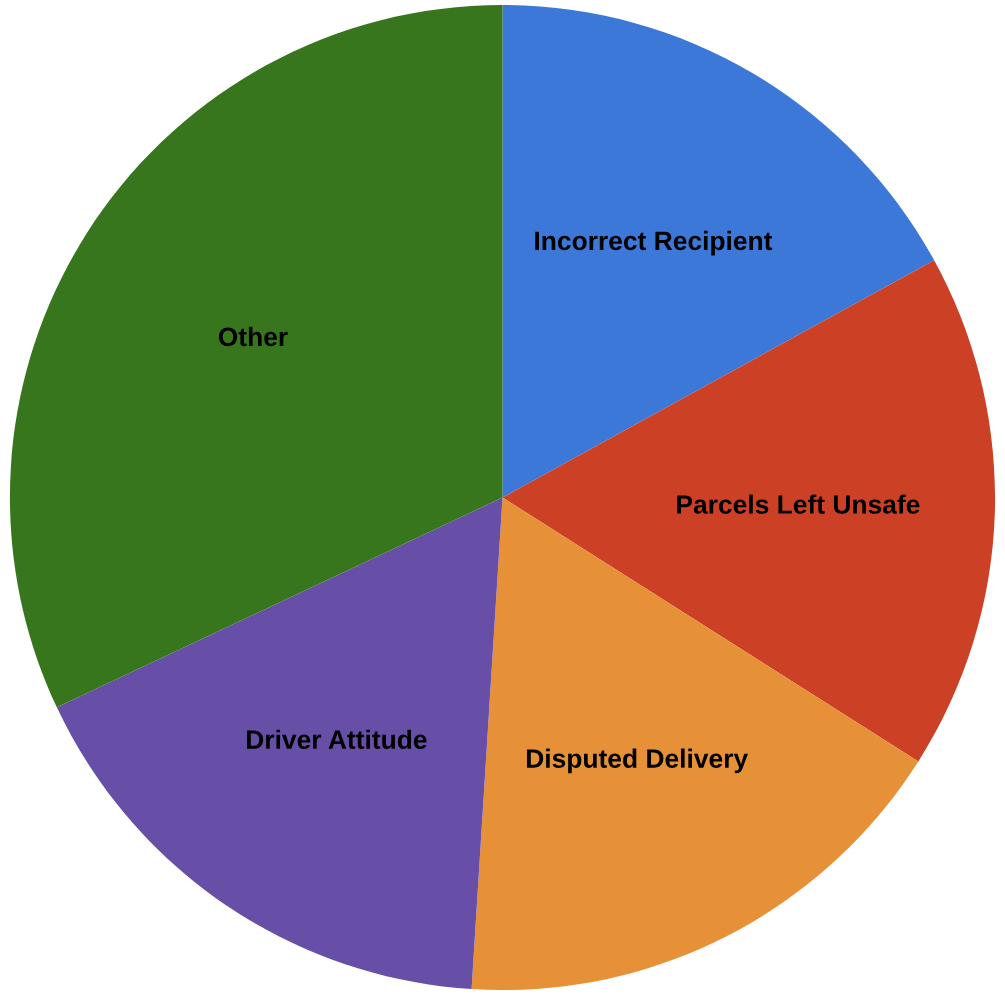 The height and width of the screenshot is (995, 1005). Describe the element at coordinates (798, 504) in the screenshot. I see `slice-label: Parcels Left Unsafe` at that location.